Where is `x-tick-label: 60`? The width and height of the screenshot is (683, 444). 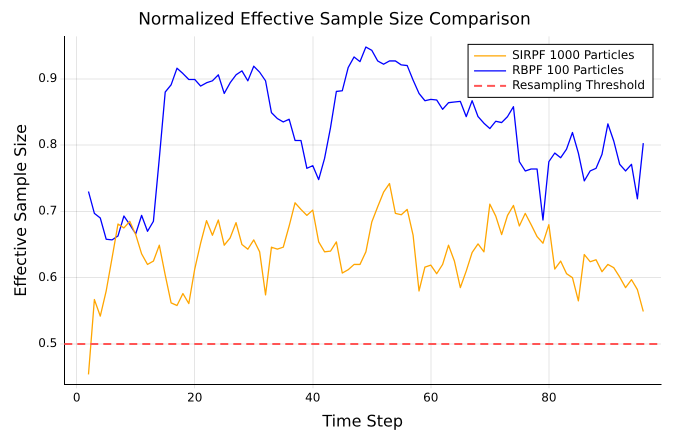
x-tick-label: 60 is located at coordinates (430, 397).